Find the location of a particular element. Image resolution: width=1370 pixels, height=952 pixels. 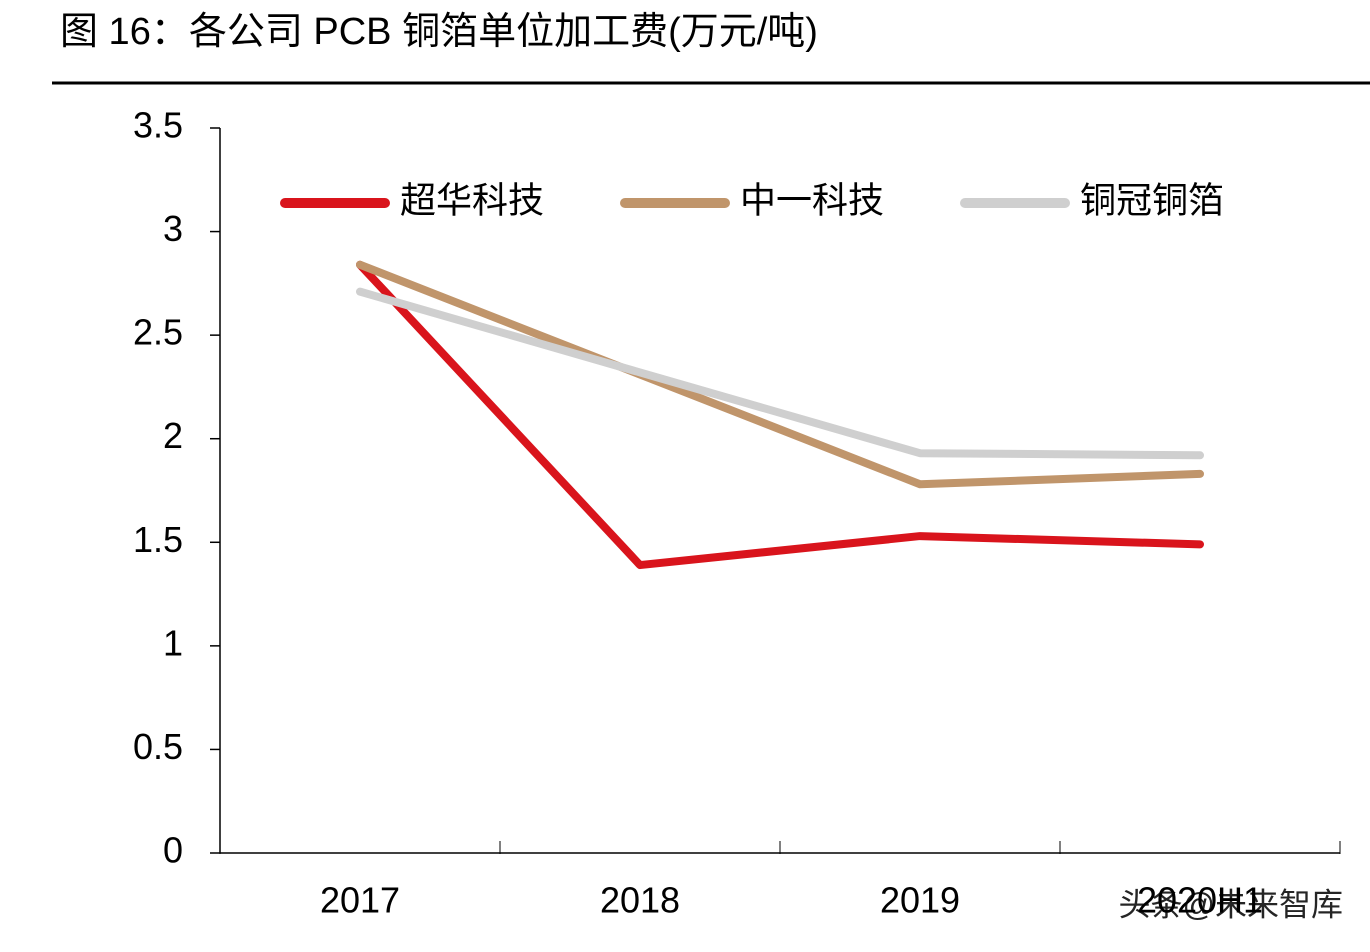

legend-label: 铜冠铜箔 is located at coordinates (1152, 200).